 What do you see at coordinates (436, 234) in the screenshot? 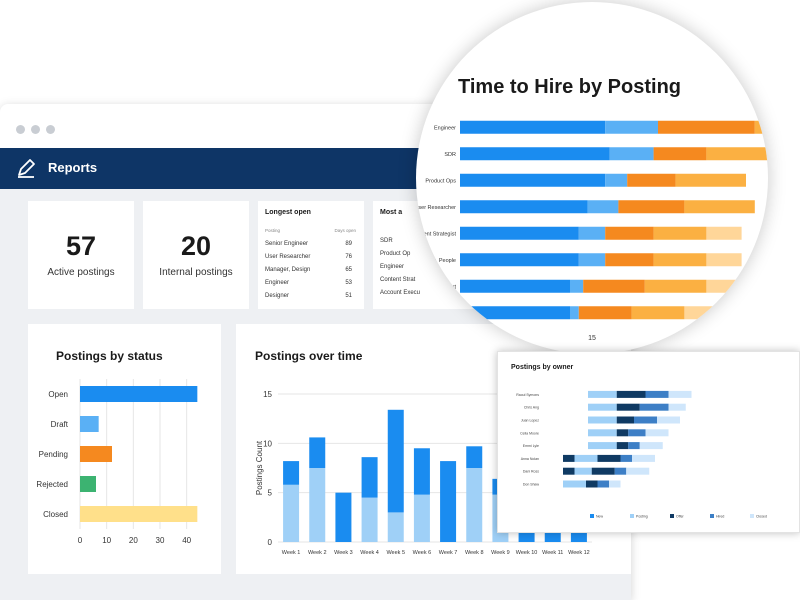
I see `y-tick-label: Content Strategist` at bounding box center [436, 234].